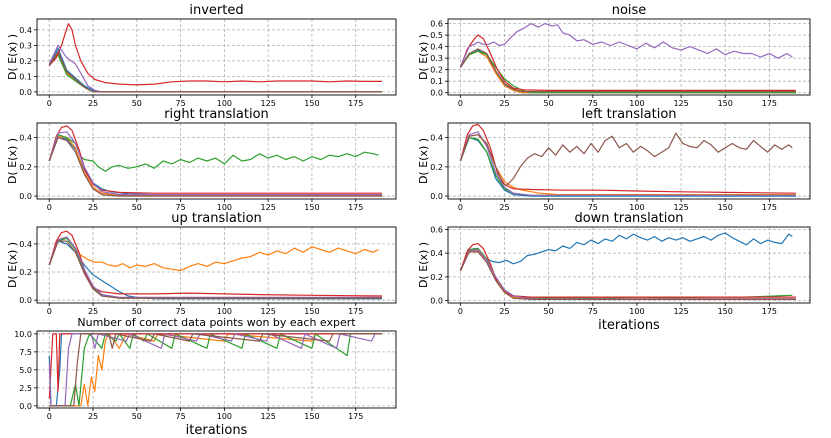 This screenshot has height=438, width=831. Describe the element at coordinates (628, 218) in the screenshot. I see `chart-title: down translation` at that location.